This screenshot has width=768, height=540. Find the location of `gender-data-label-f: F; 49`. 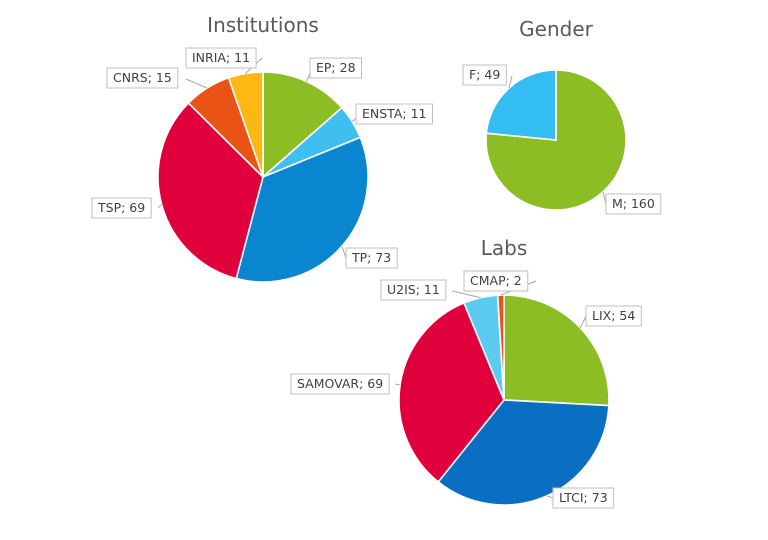

gender-data-label-f: F; 49 is located at coordinates (484, 74).